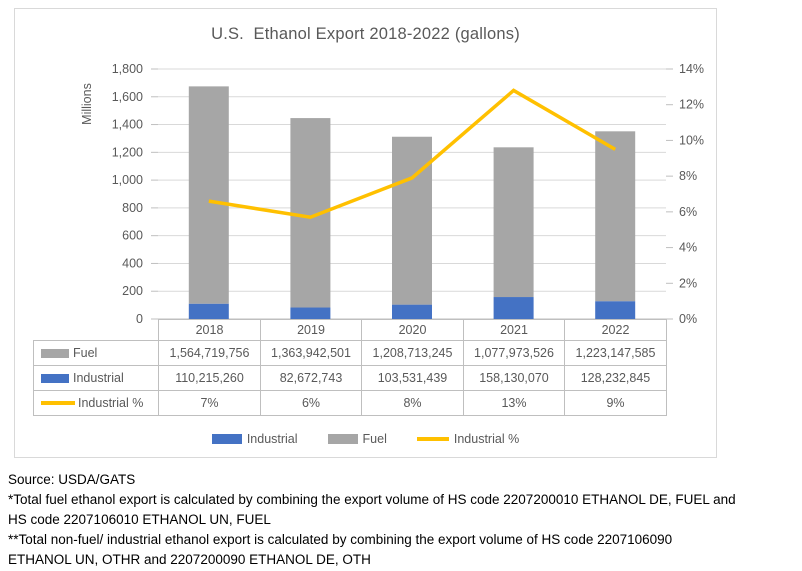  I want to click on right-axis-tick-label: 14%, so click(691, 69).